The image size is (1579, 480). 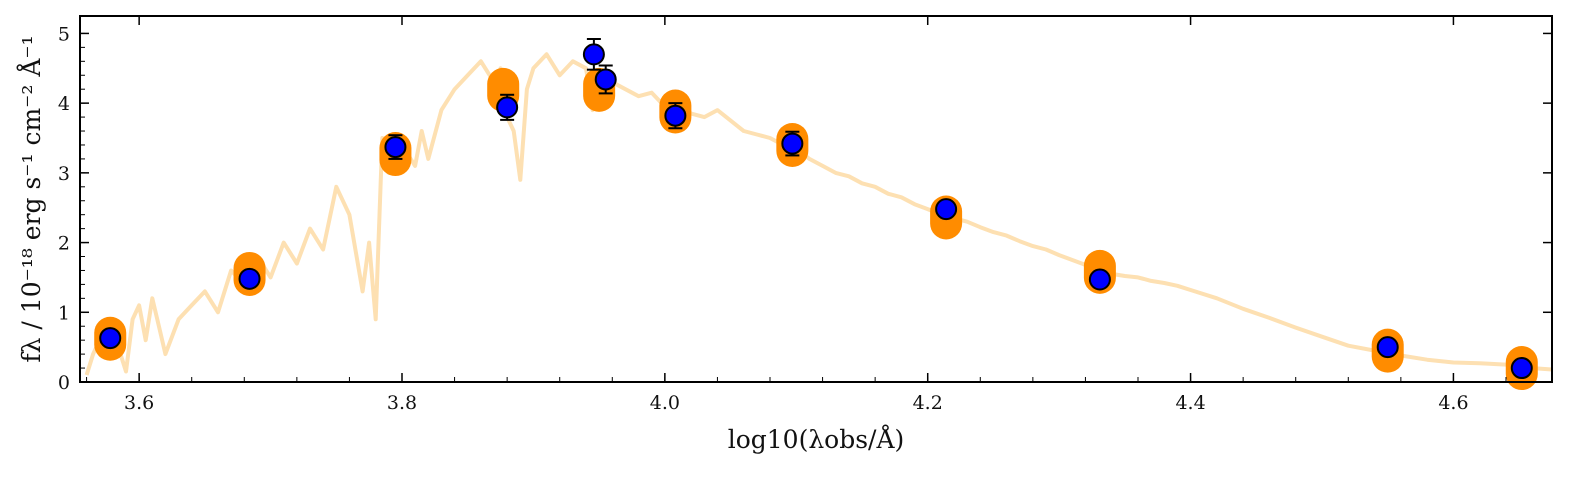 I want to click on y-tick-label: 4, so click(x=64, y=104).